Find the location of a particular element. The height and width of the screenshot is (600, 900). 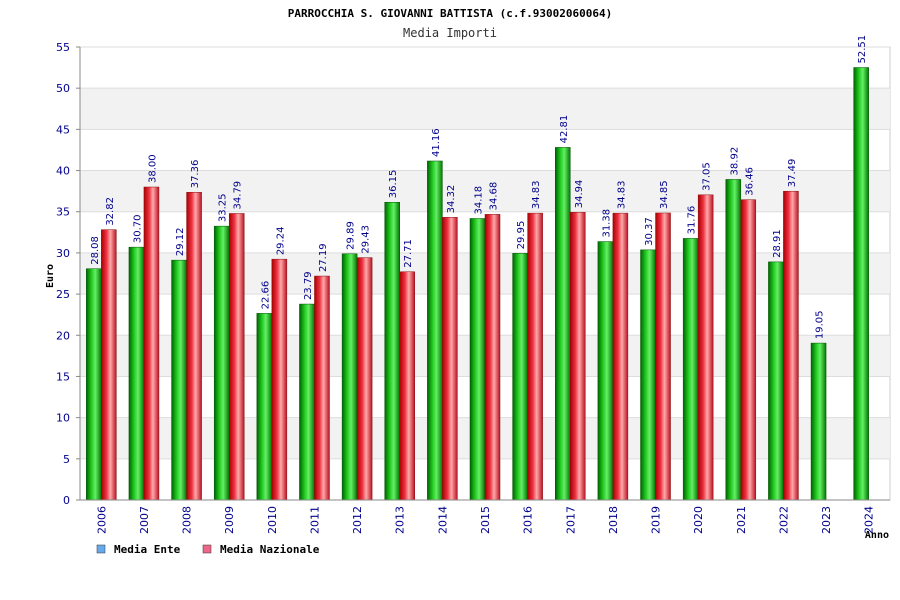

legend: Media Ente Media Nazionale is located at coordinates (208, 549).